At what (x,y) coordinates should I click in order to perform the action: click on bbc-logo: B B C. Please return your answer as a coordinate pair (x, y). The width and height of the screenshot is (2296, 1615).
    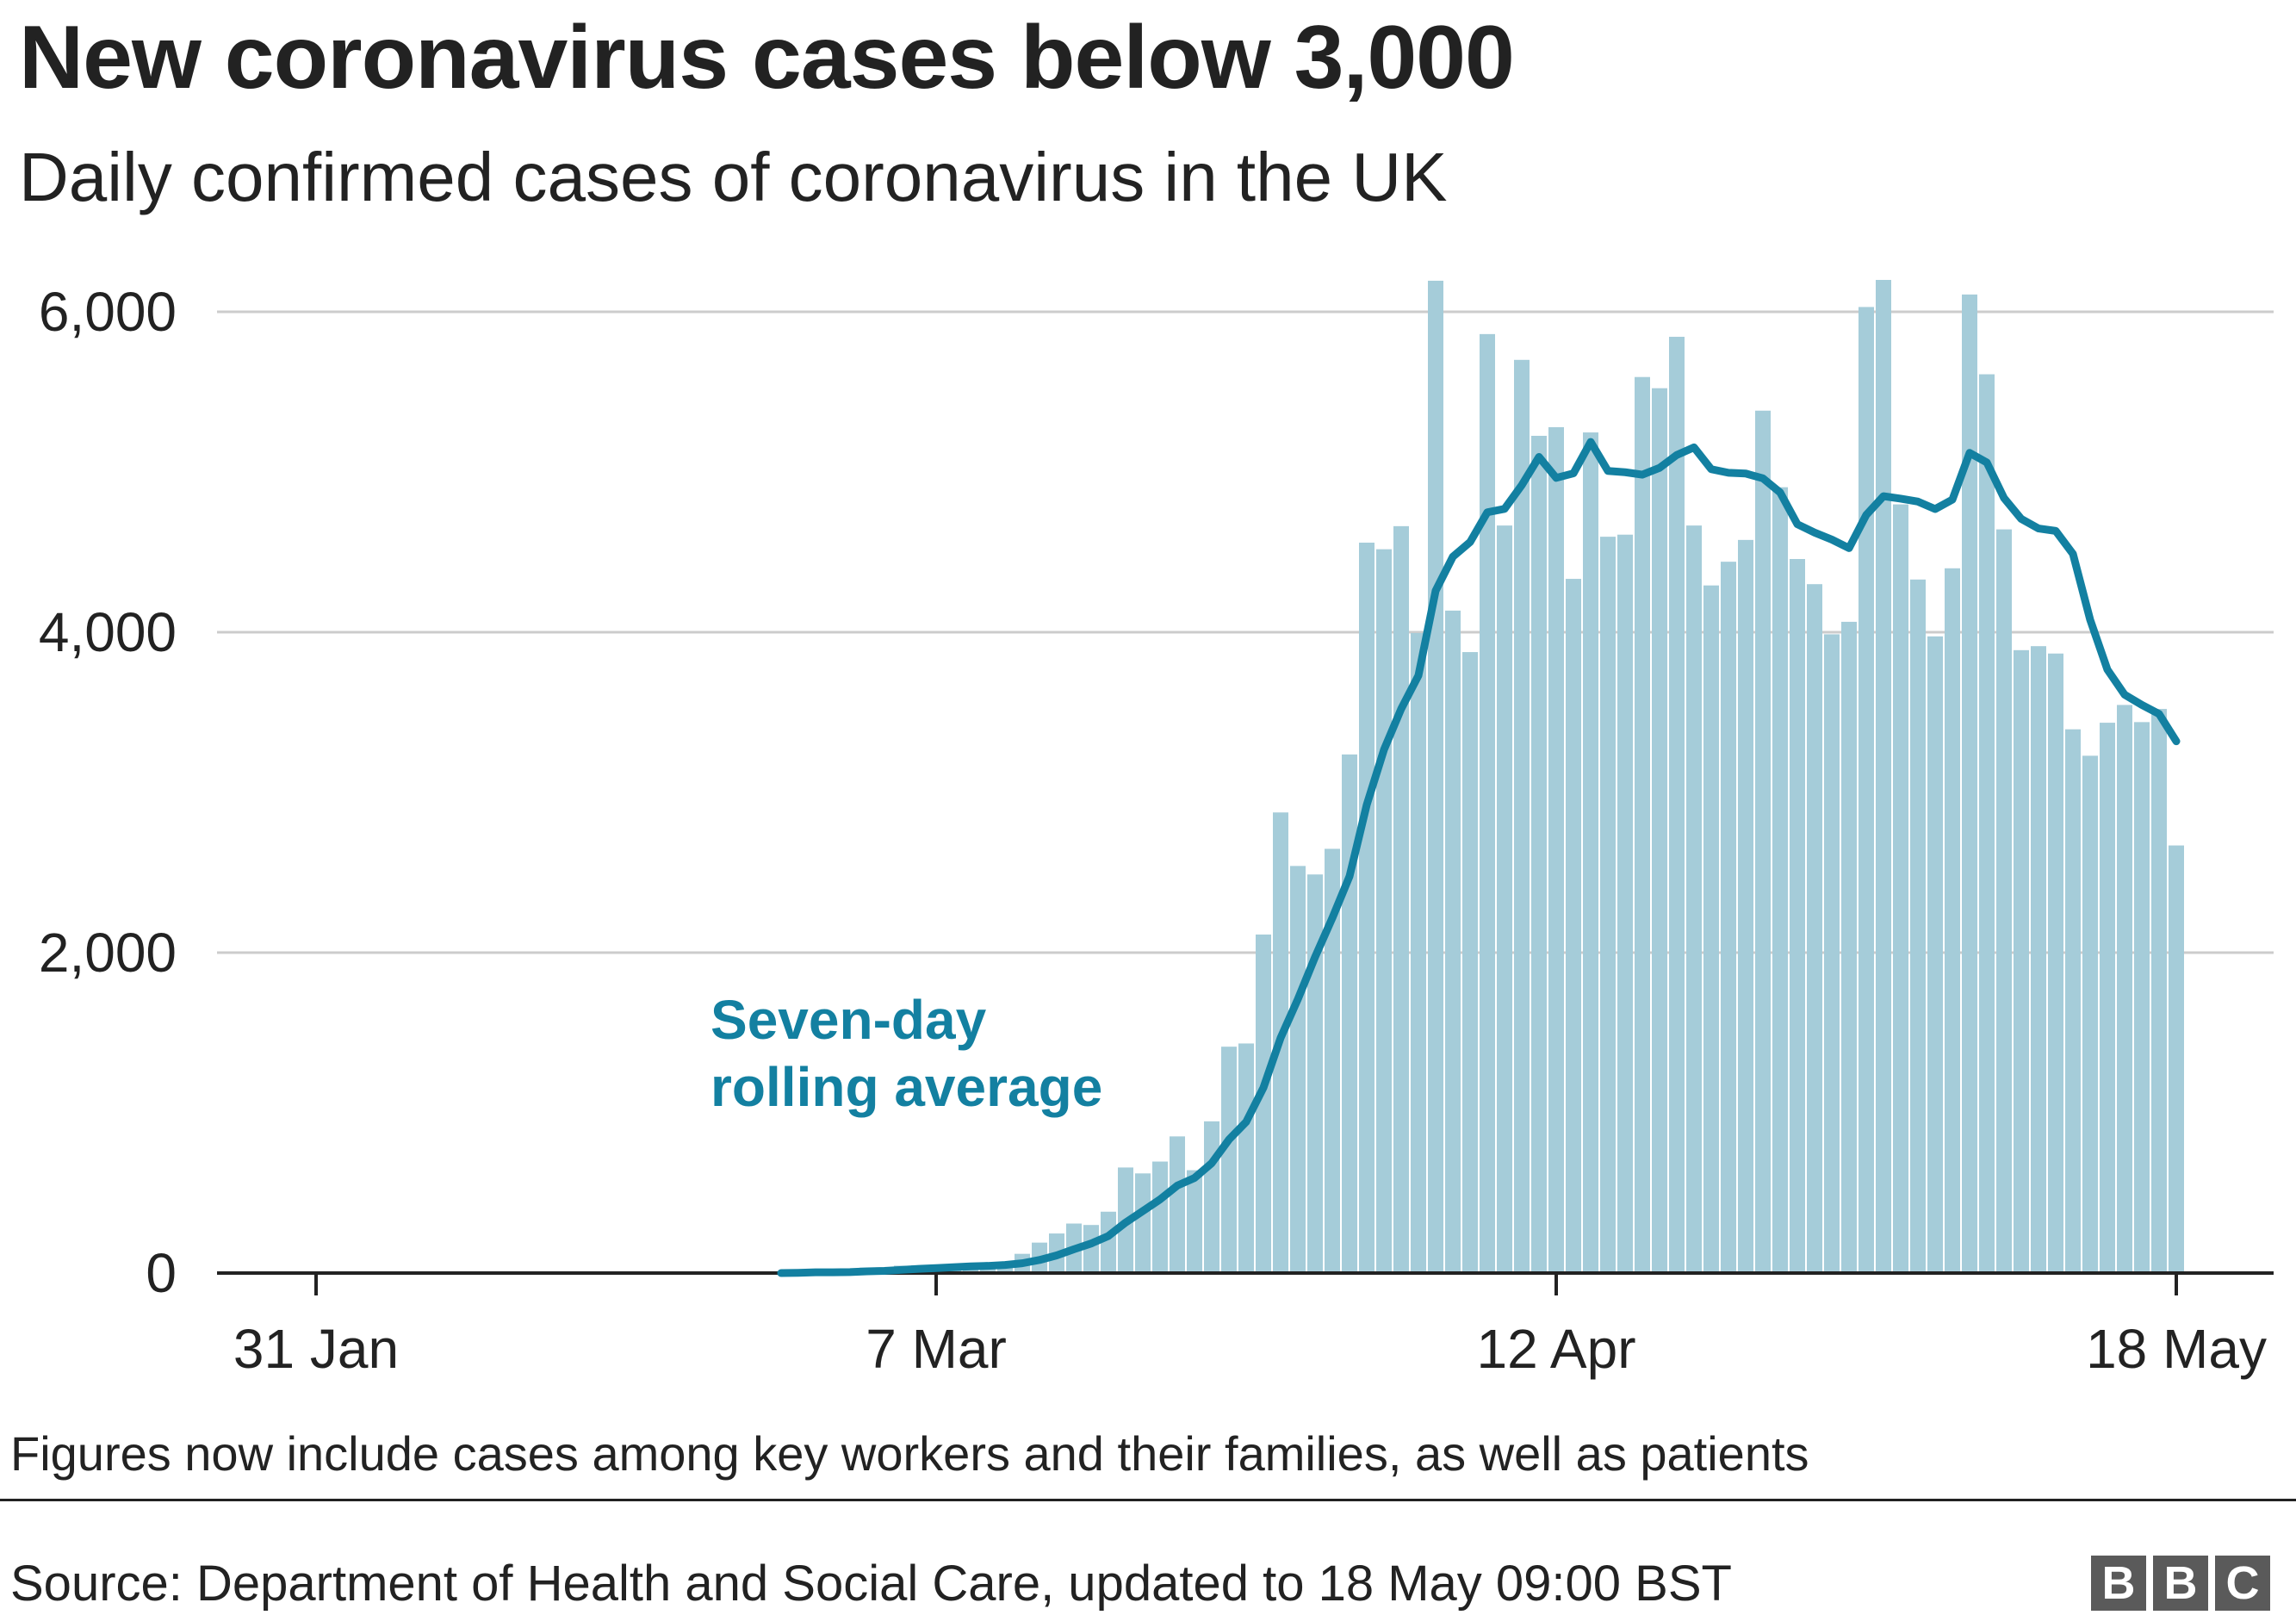
    Looking at the image, I should click on (2180, 1583).